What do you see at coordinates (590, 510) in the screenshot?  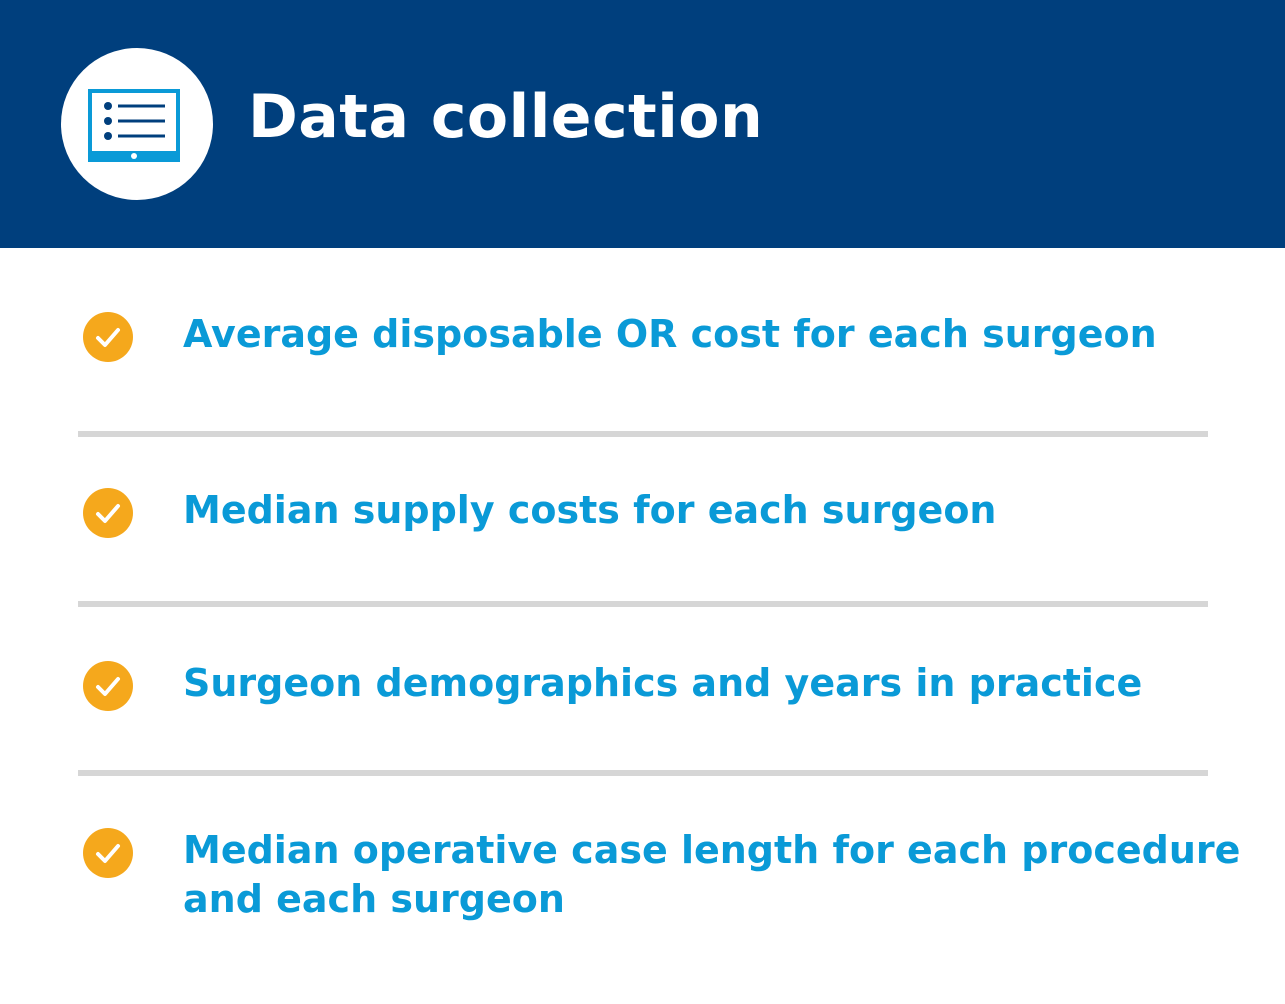 I see `item-label: Median supply costs for each surgeon` at bounding box center [590, 510].